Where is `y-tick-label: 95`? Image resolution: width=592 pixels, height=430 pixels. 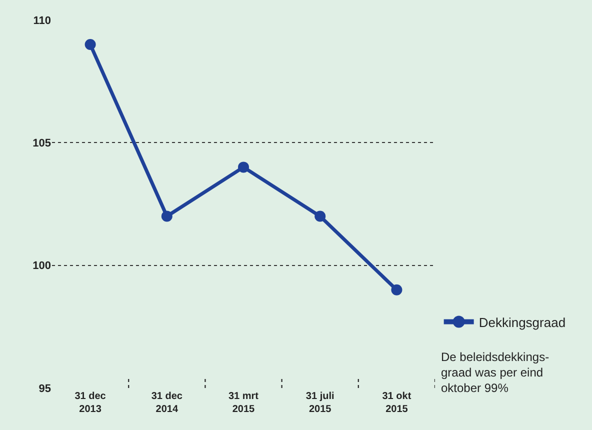 y-tick-label: 95 is located at coordinates (44, 388).